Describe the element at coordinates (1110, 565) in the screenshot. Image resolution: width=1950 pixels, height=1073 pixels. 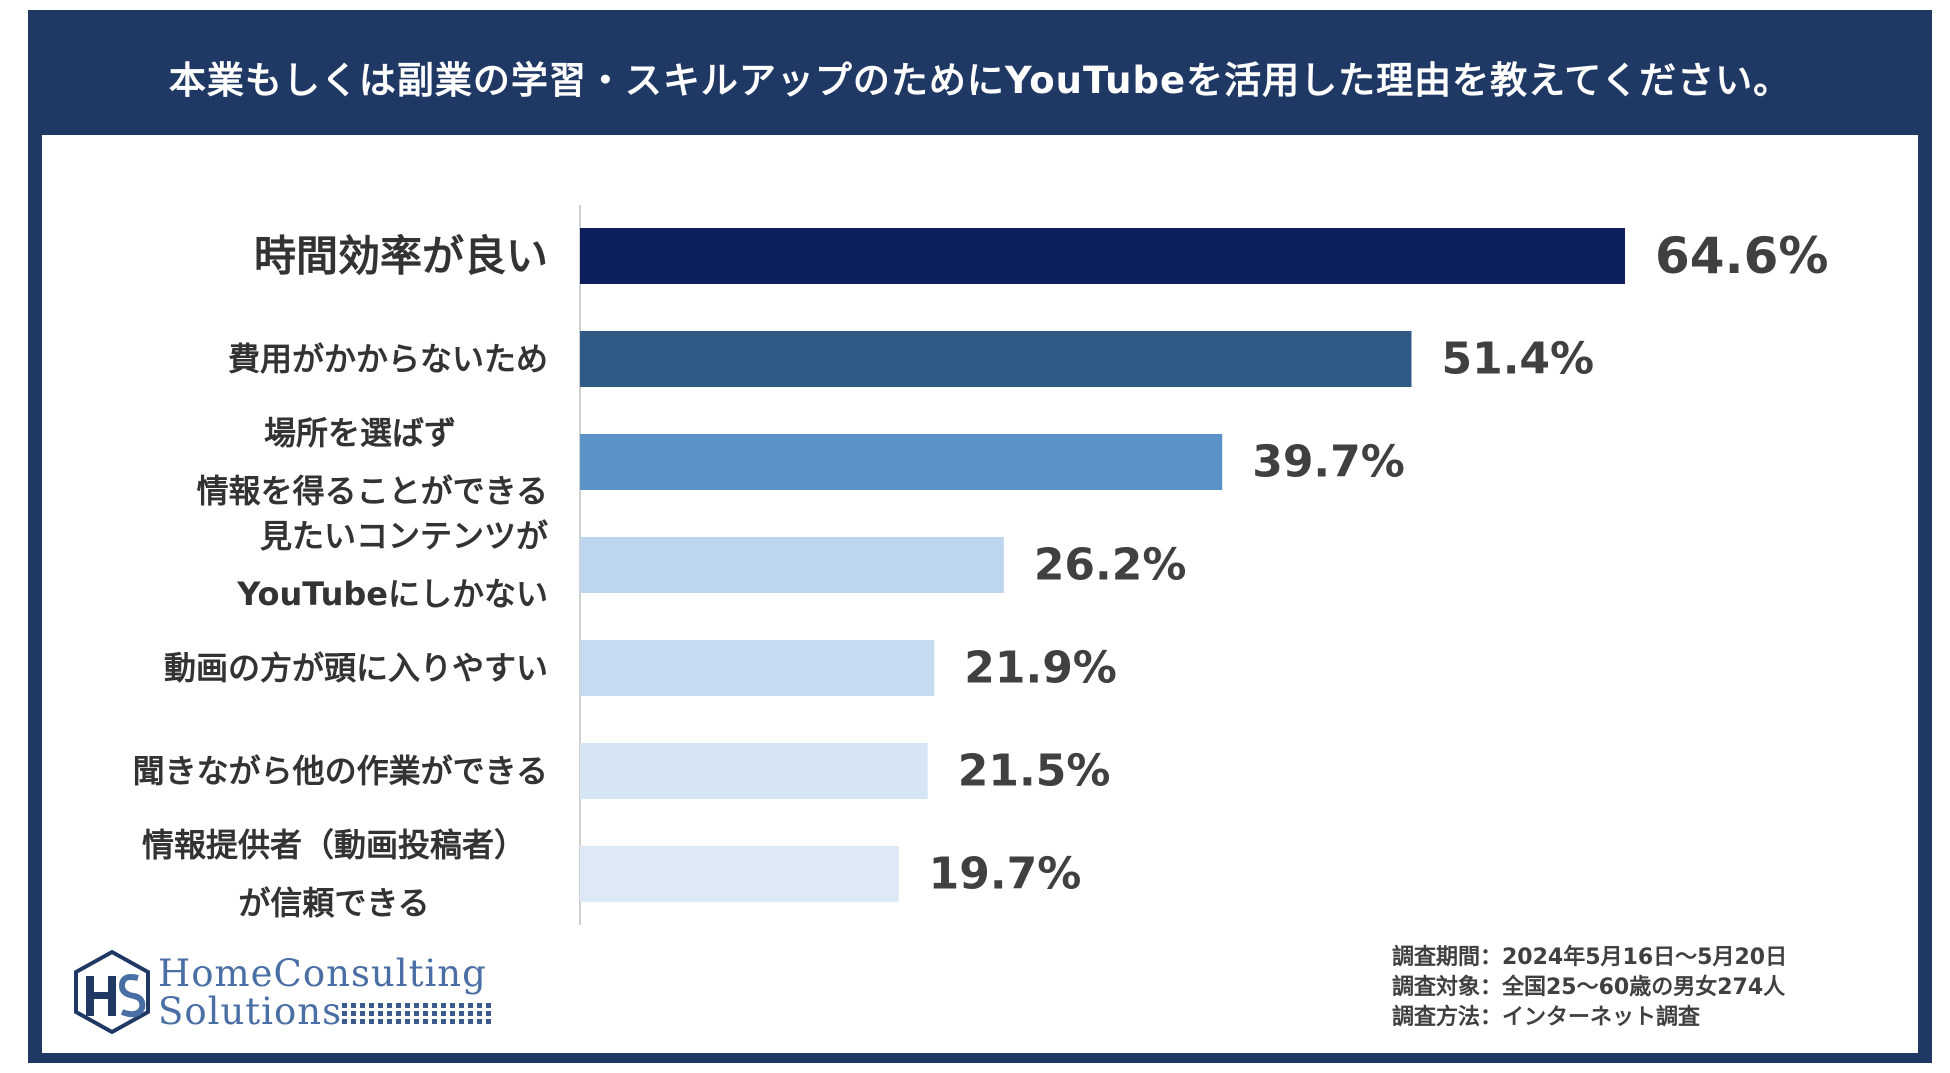
I see `value-label-4: 26.2%` at that location.